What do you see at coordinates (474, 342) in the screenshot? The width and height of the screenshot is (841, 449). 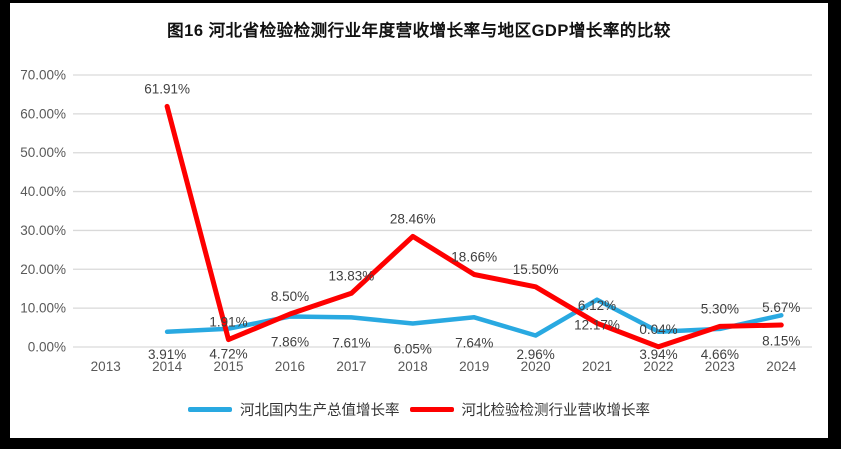 I see `data-label: 7.64%` at bounding box center [474, 342].